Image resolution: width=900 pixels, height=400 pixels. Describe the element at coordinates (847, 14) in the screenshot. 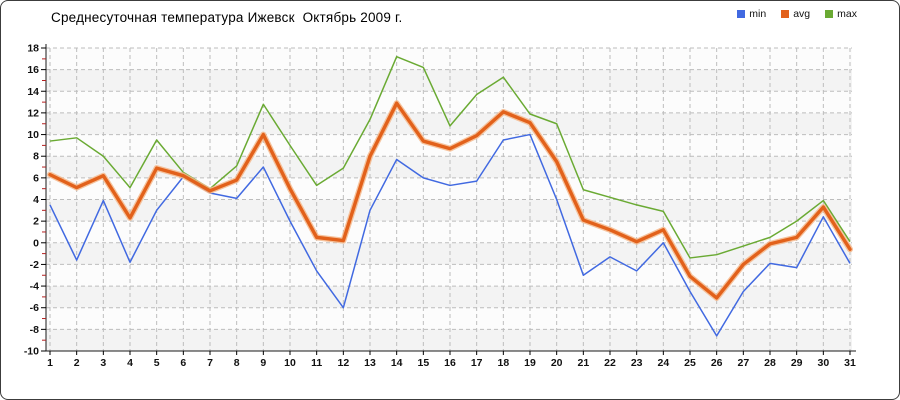

I see `legend-label-max: max` at that location.